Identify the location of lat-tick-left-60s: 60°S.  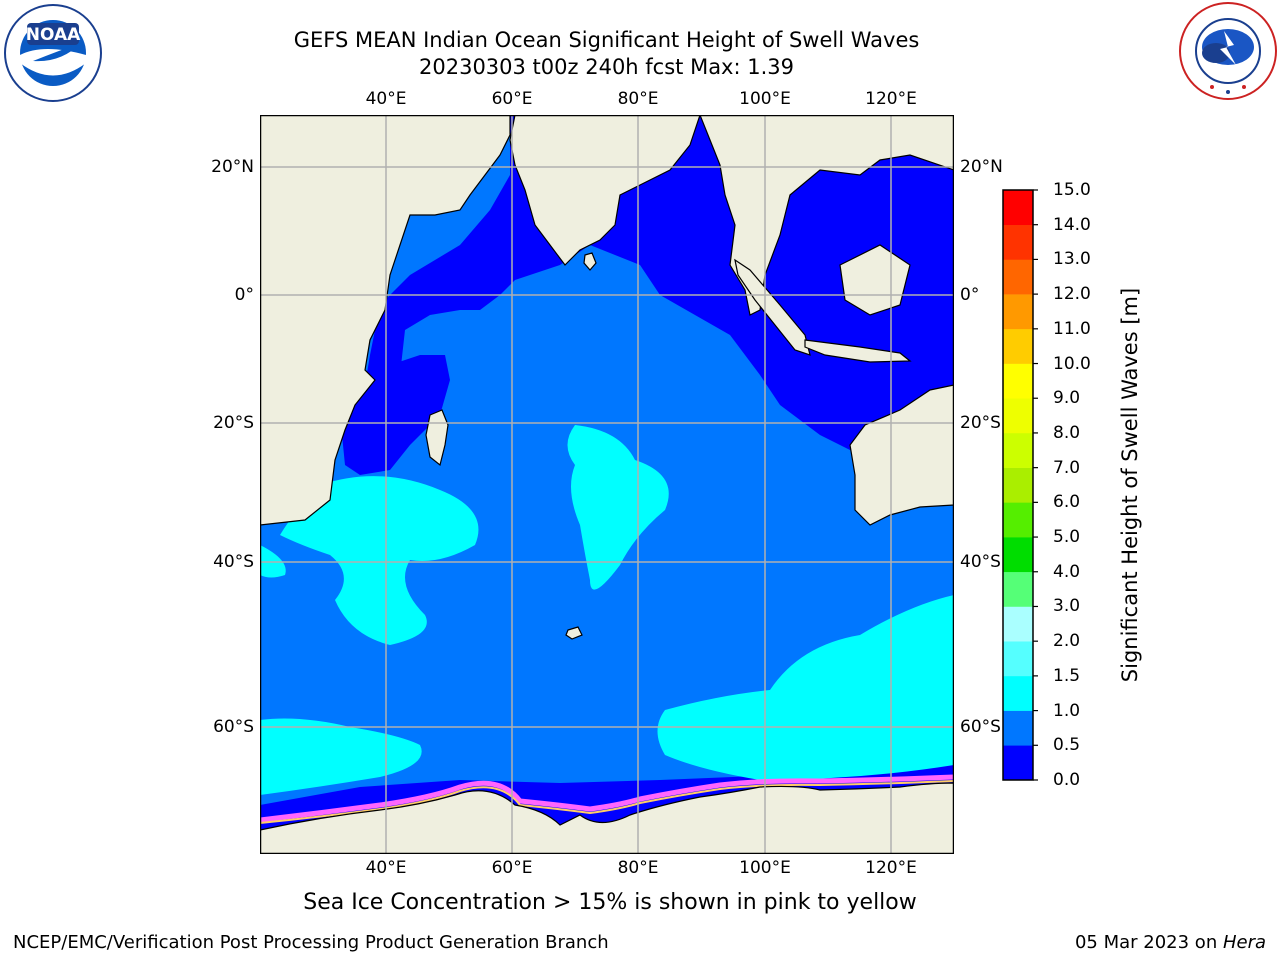
(233, 727).